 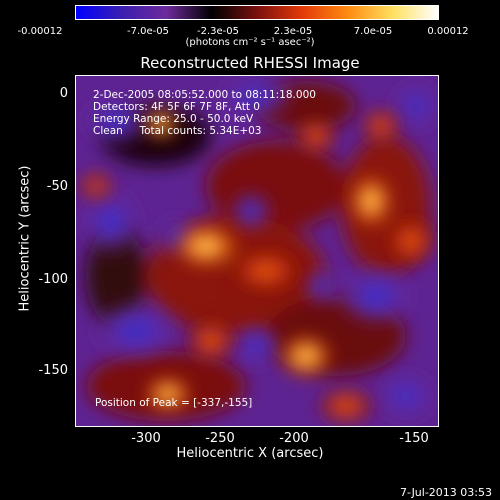 I want to click on colorbar, so click(x=257, y=12).